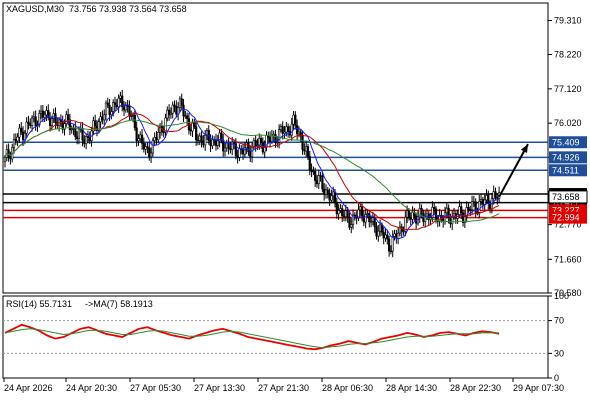 The width and height of the screenshot is (590, 400). What do you see at coordinates (252, 338) in the screenshot?
I see `rsi-ma-line` at bounding box center [252, 338].